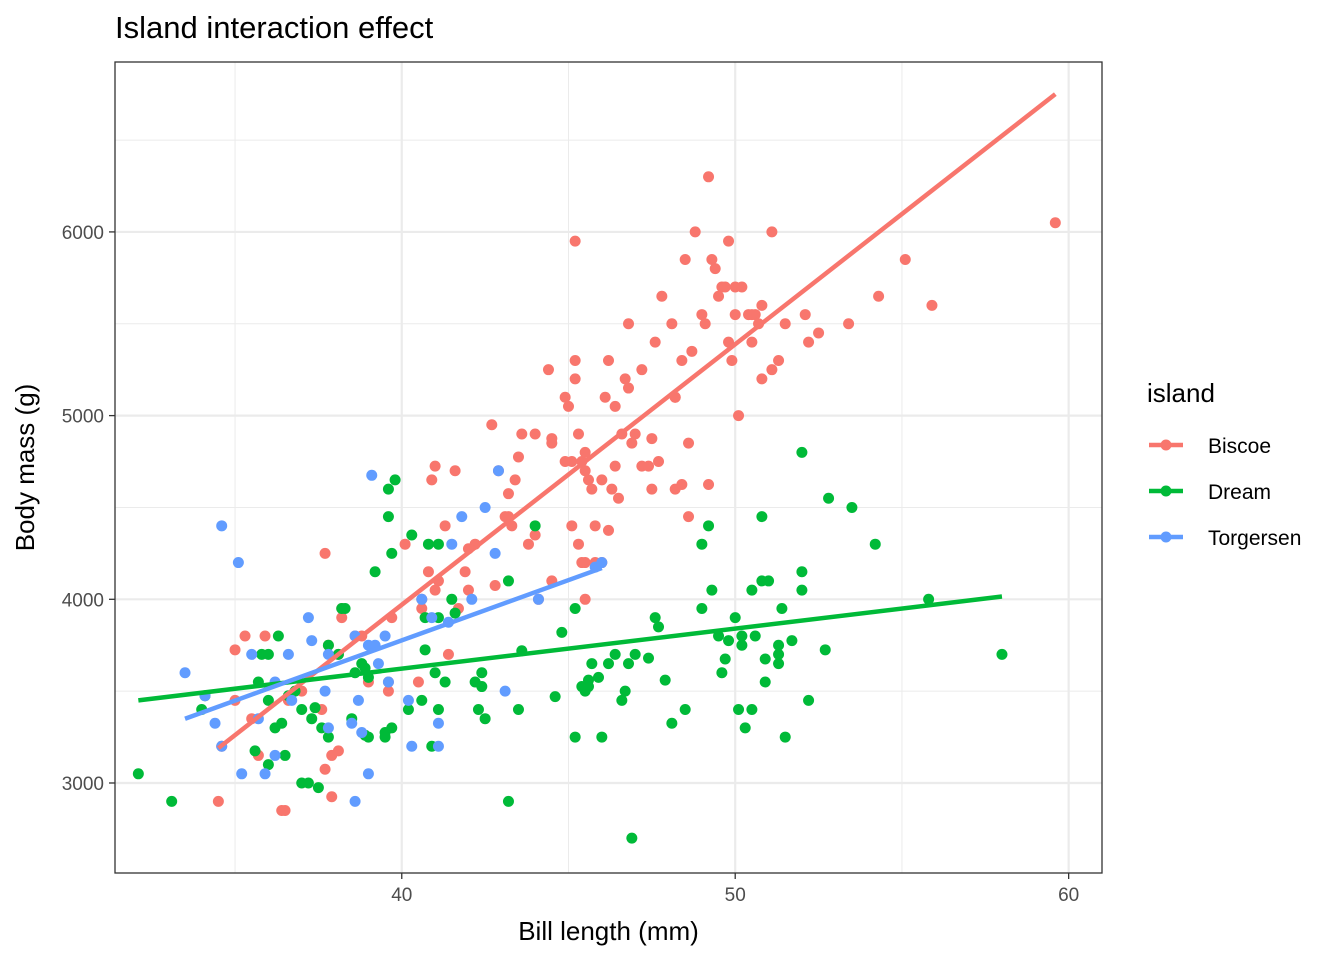  What do you see at coordinates (83, 233) in the screenshot?
I see `y-tick-label: 6000` at bounding box center [83, 233].